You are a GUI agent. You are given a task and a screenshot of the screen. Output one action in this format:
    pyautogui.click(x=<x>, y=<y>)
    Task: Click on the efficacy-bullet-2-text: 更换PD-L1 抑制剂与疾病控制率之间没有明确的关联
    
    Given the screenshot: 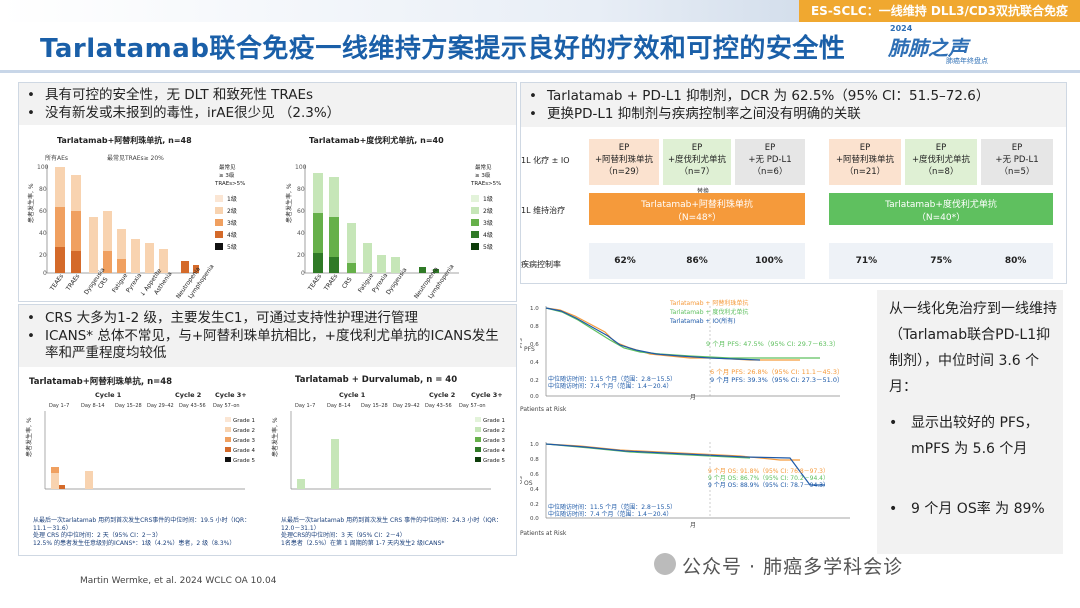 What is the action you would take?
    pyautogui.click(x=704, y=114)
    